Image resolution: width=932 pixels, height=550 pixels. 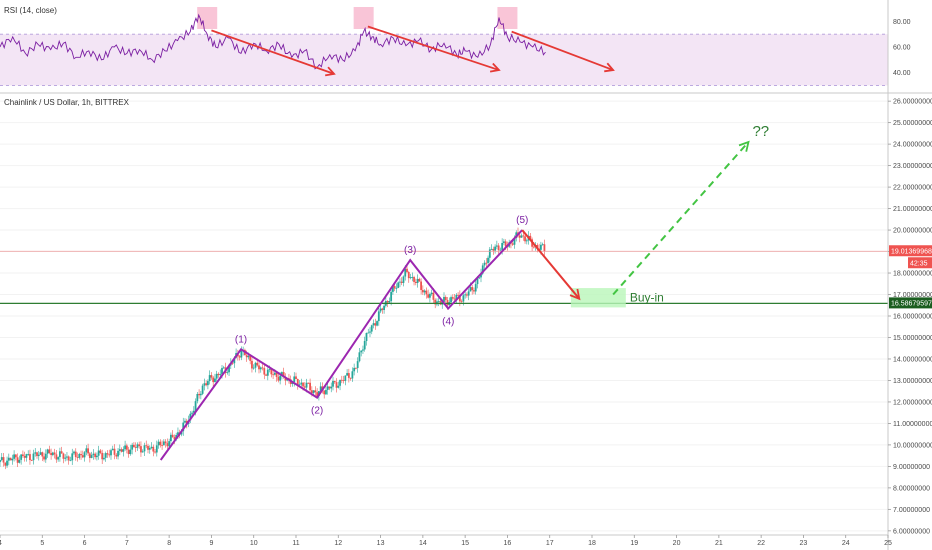 What do you see at coordinates (363, 18) in the screenshot?
I see `rsi-peak-highlight` at bounding box center [363, 18].